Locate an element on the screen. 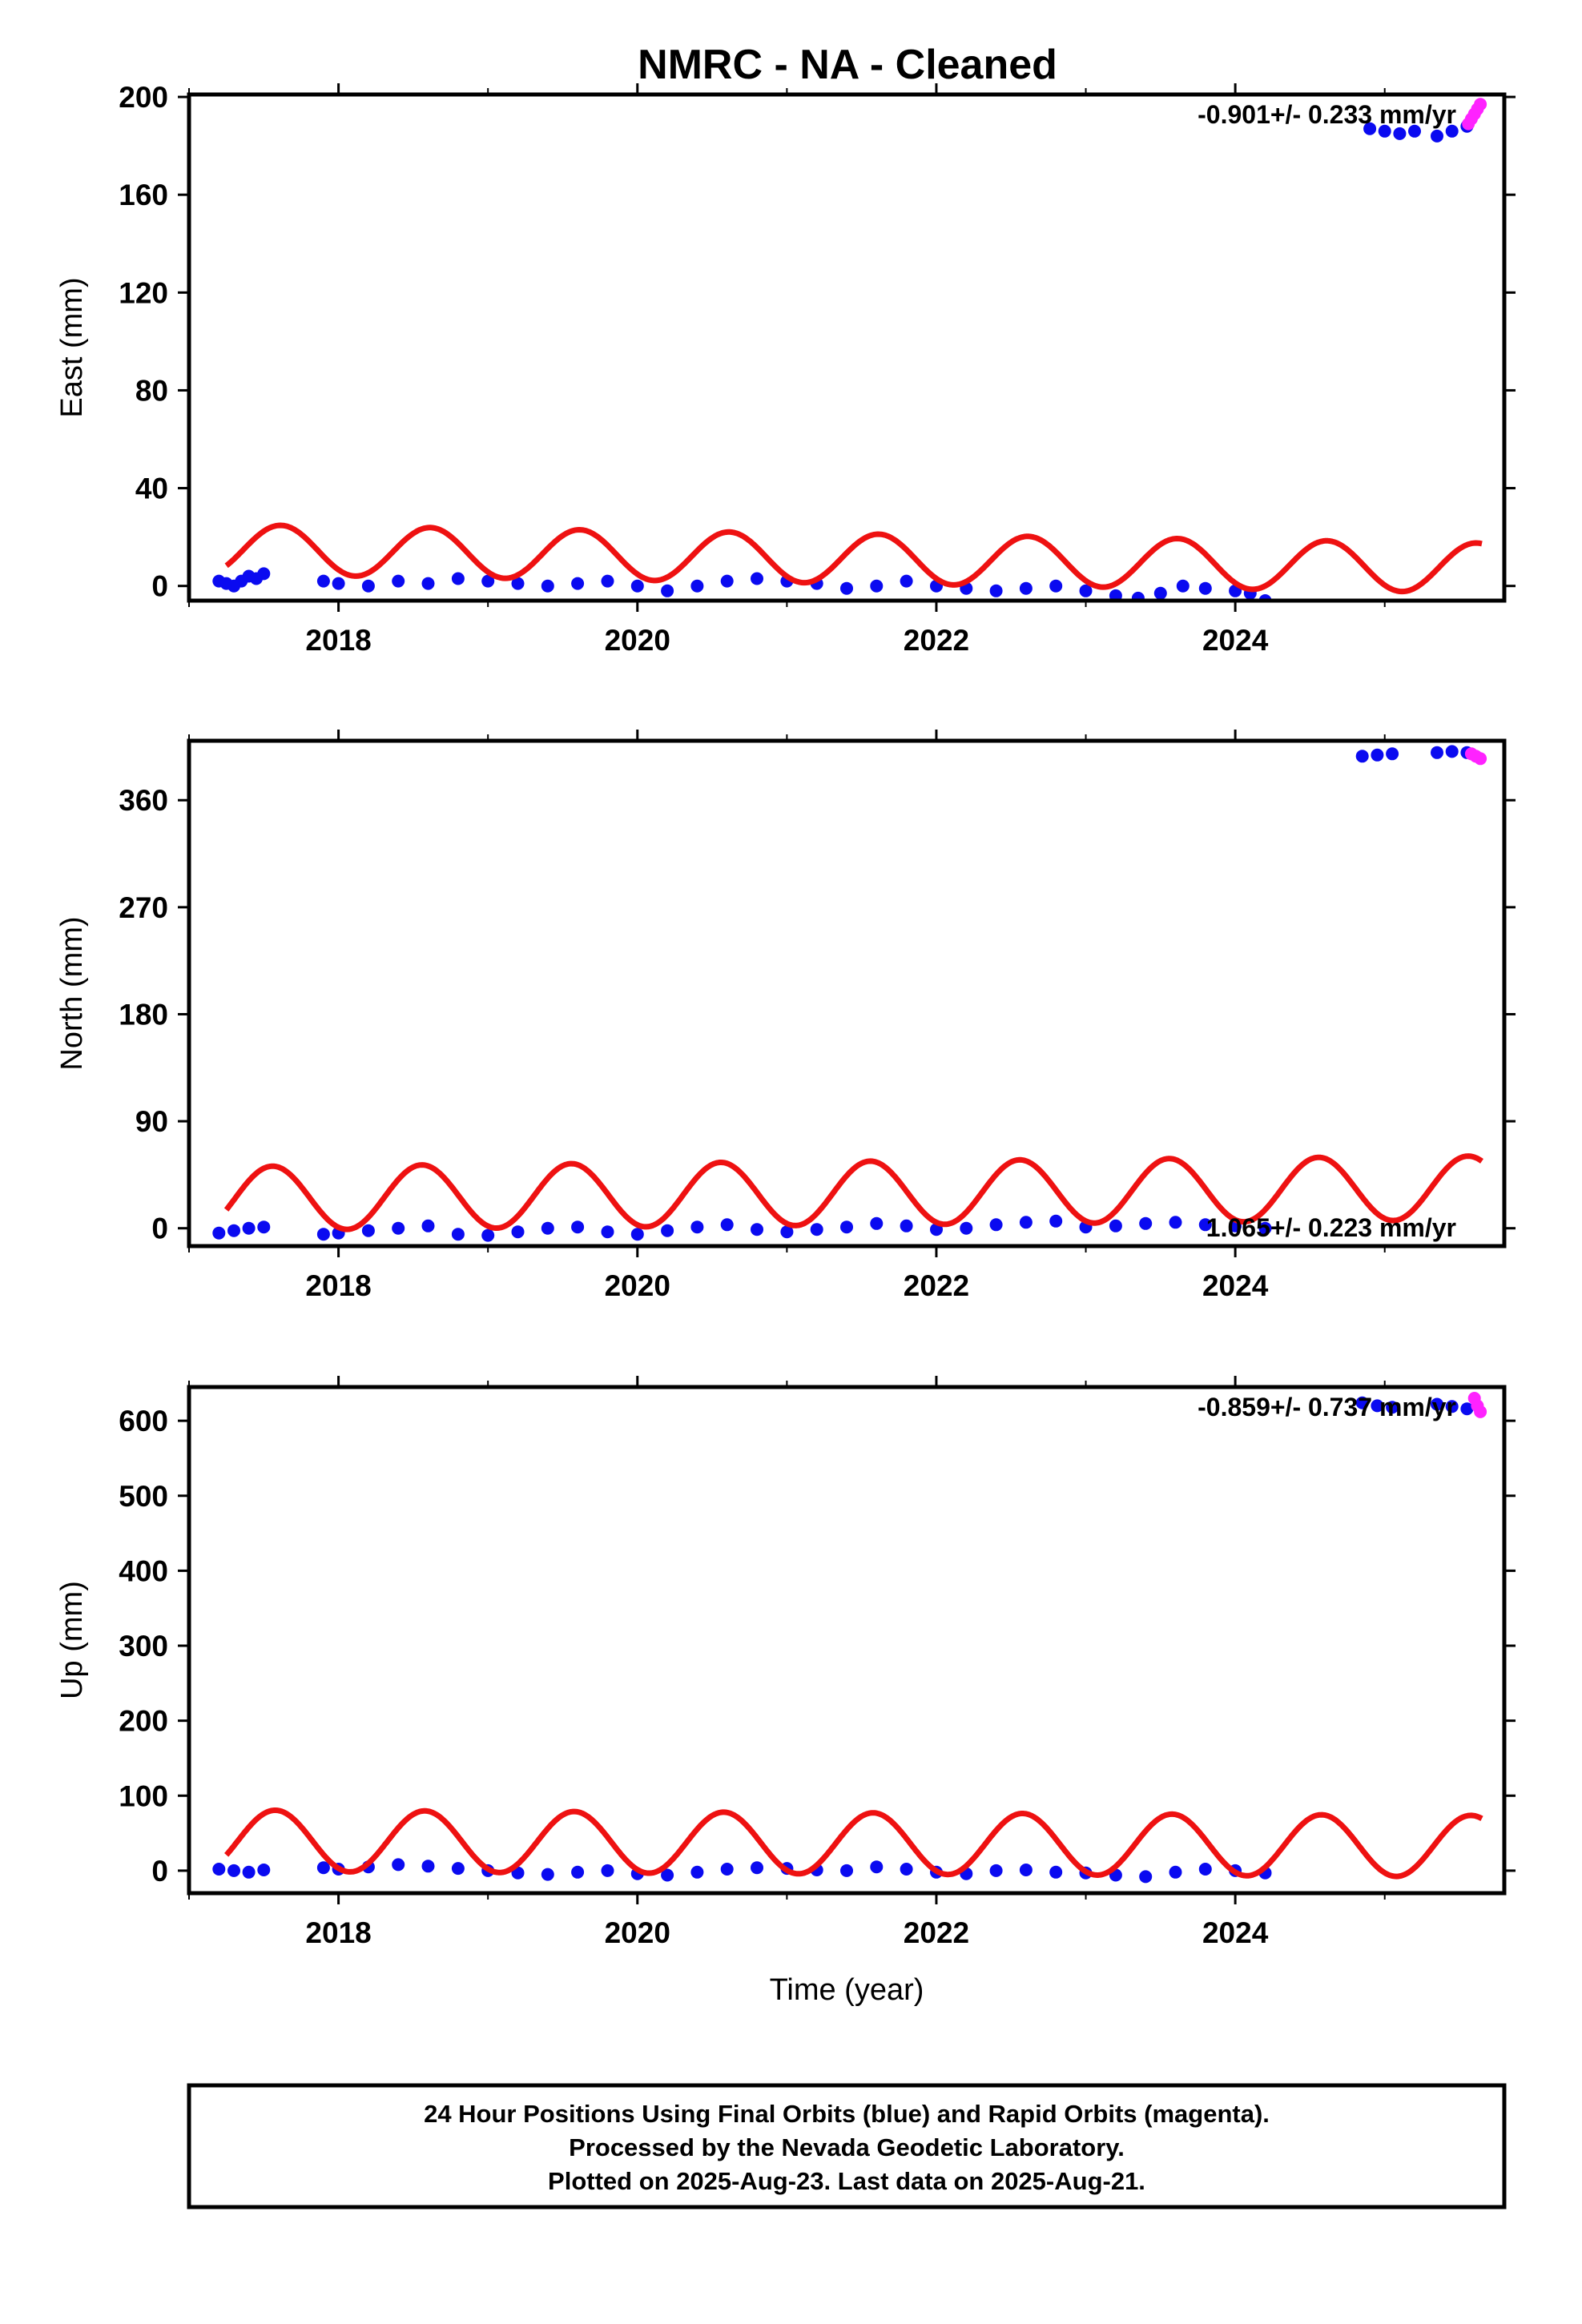  y-tick-label: 600 is located at coordinates (143, 1421).